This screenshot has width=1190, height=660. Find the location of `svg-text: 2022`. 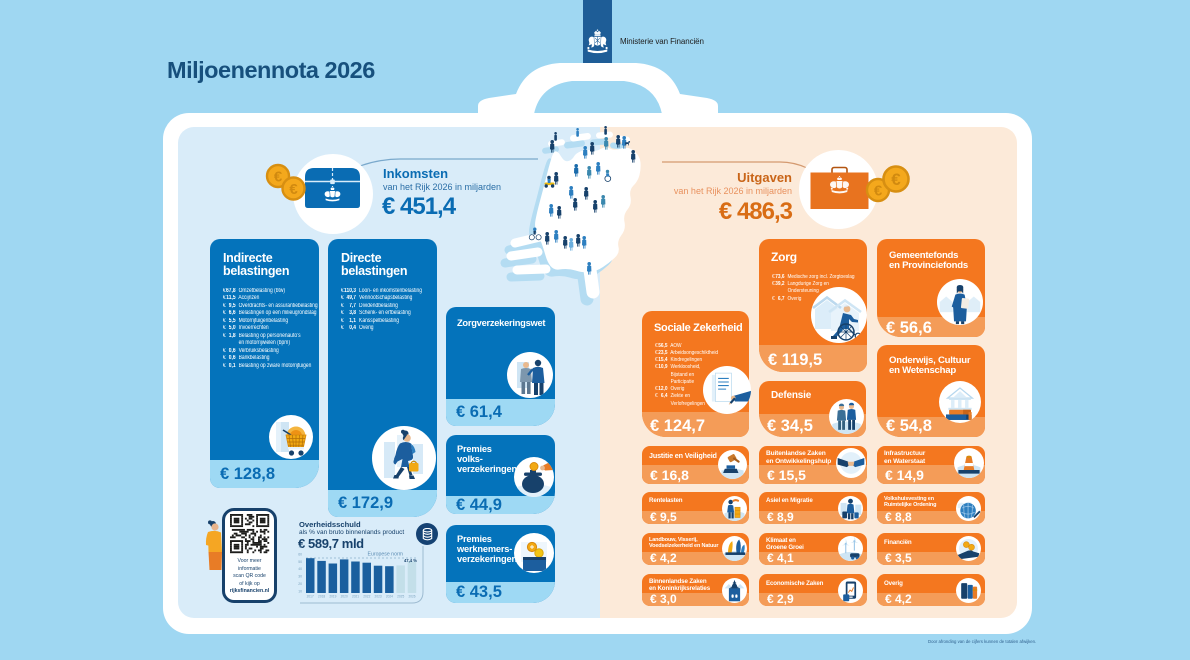

svg-text: 2022 is located at coordinates (366, 597).